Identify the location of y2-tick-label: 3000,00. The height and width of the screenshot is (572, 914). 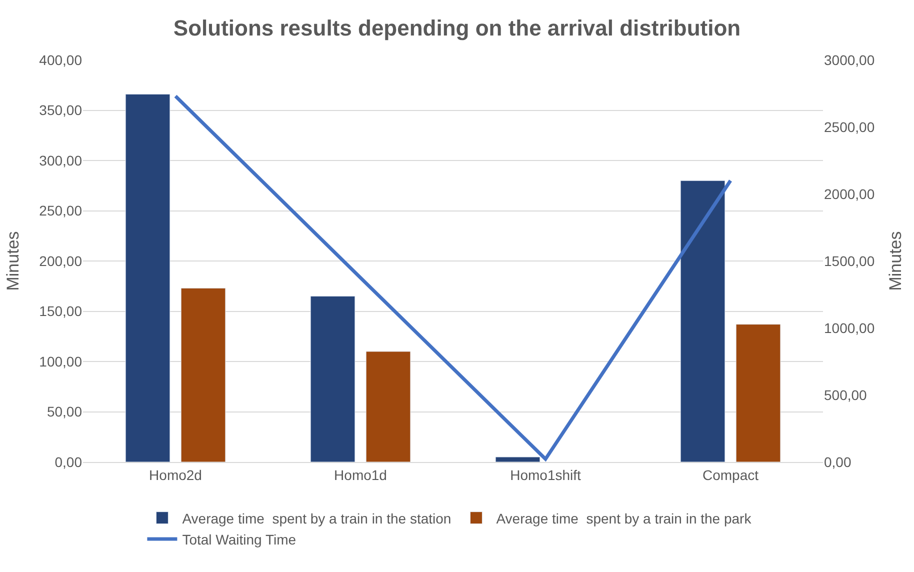
(849, 60).